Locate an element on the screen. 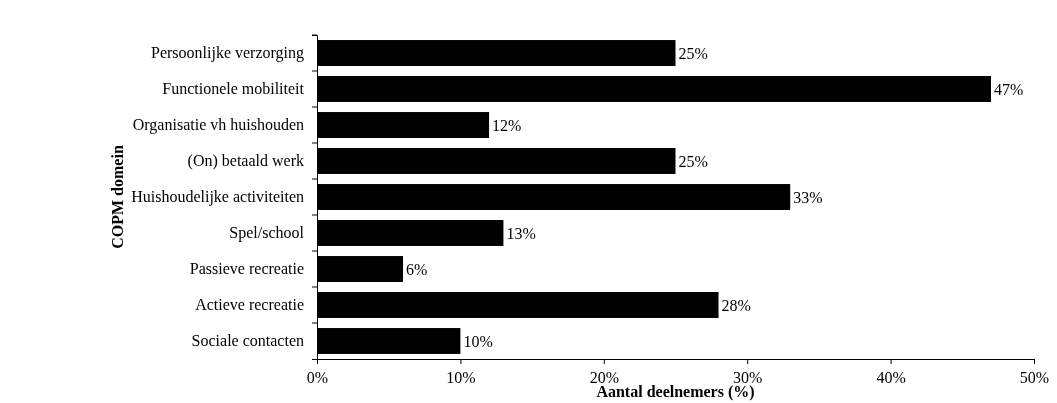 The height and width of the screenshot is (403, 1057). data-label: 28% is located at coordinates (736, 305).